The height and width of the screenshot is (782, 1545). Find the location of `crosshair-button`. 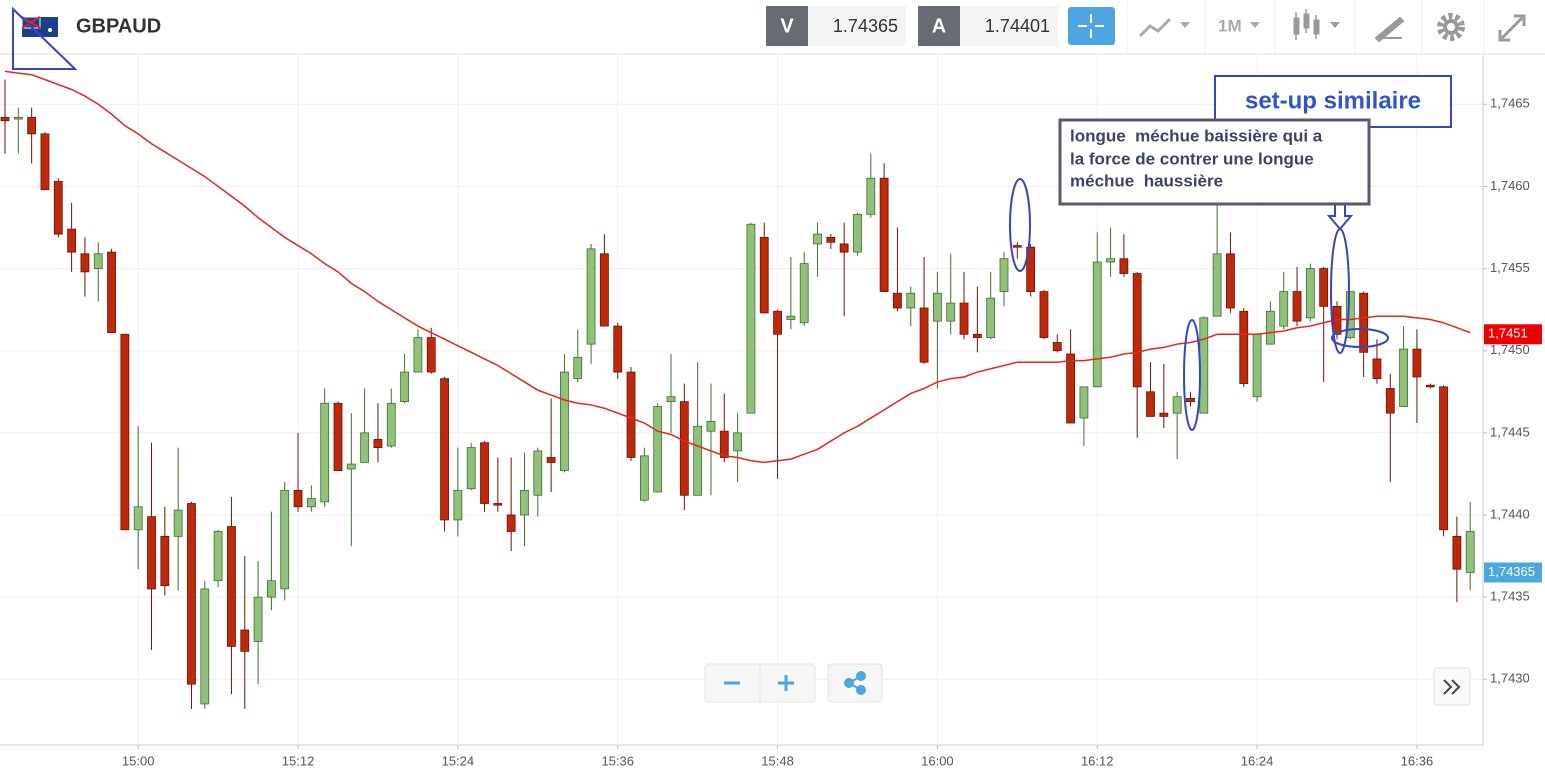

crosshair-button is located at coordinates (1091, 26).